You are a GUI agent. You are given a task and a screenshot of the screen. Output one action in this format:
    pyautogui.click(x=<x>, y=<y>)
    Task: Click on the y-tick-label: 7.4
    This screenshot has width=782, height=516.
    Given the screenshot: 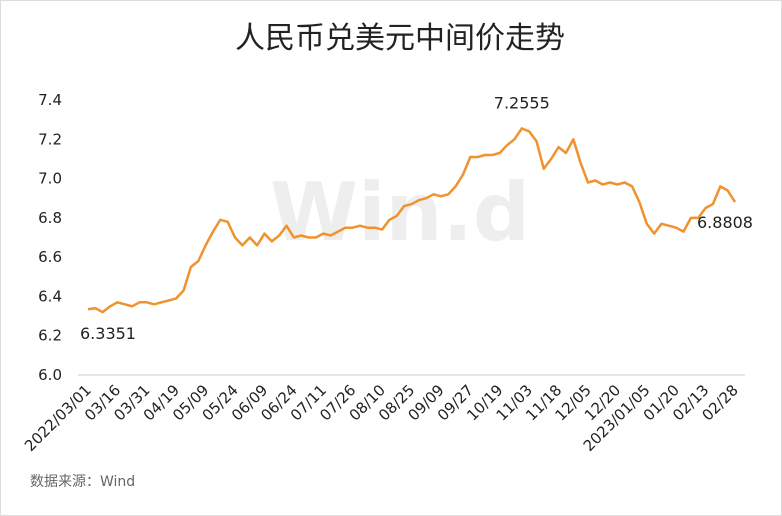 What is the action you would take?
    pyautogui.click(x=50, y=100)
    